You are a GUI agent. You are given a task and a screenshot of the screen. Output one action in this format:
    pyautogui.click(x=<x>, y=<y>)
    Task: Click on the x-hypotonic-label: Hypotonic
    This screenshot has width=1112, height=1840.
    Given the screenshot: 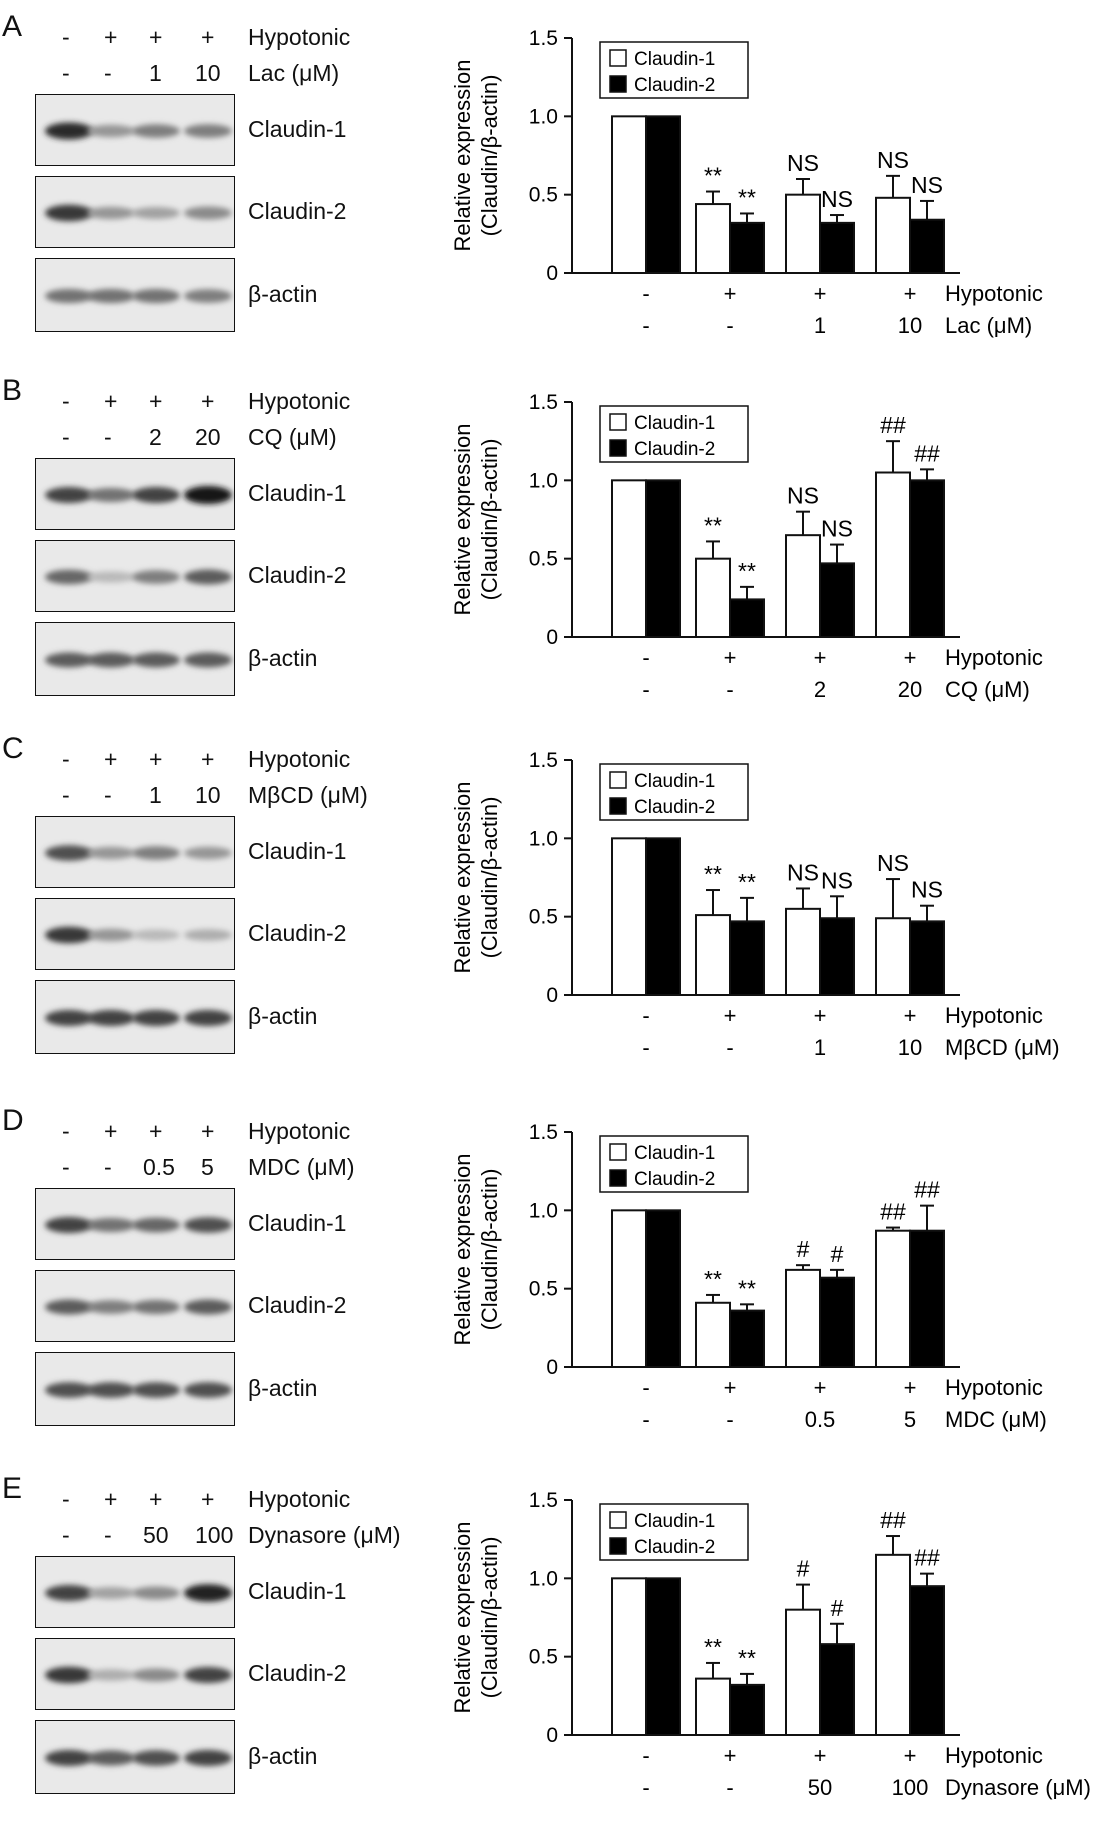 What is the action you would take?
    pyautogui.click(x=994, y=1015)
    